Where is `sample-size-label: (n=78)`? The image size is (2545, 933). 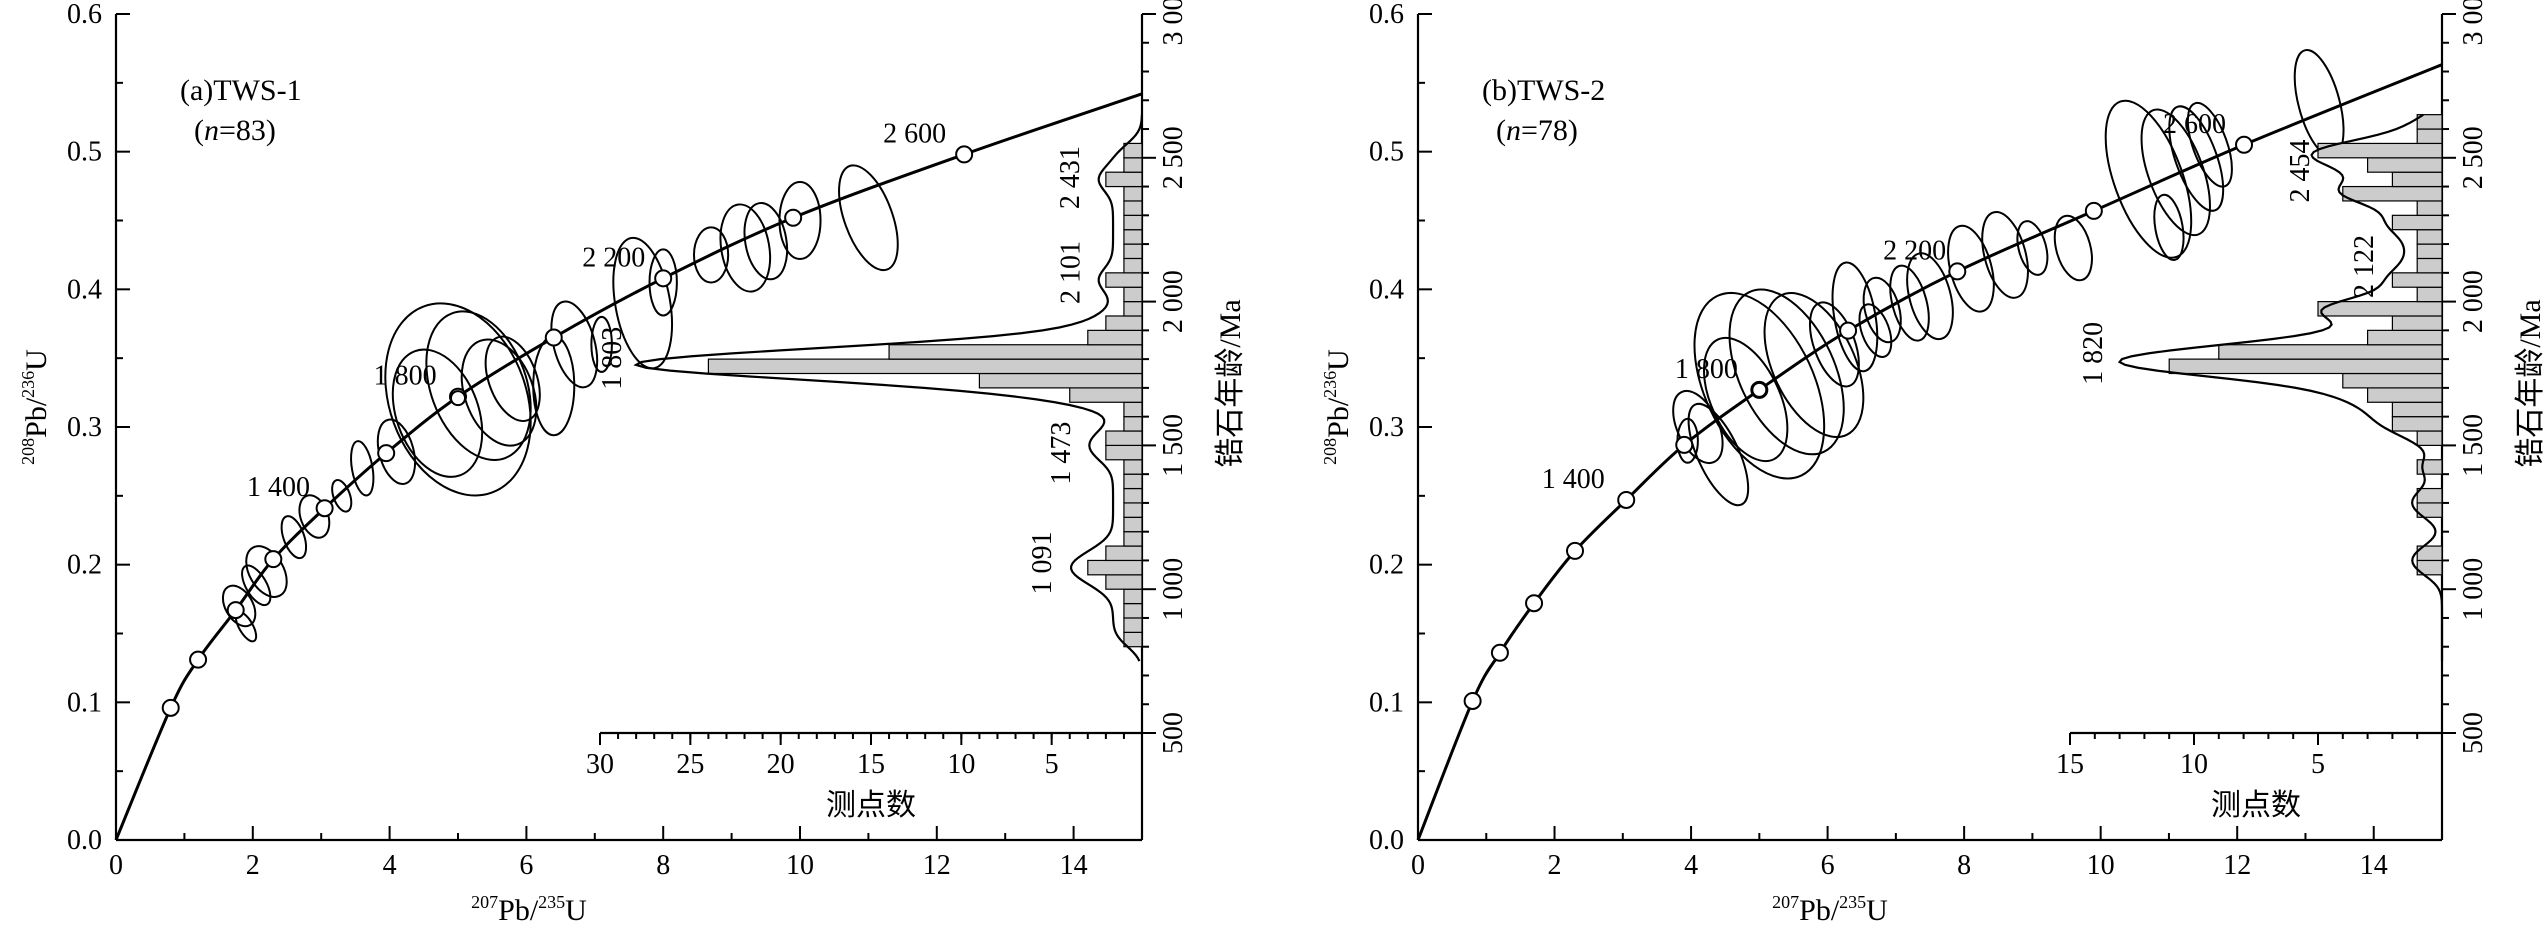
sample-size-label: (n=78) is located at coordinates (1537, 130).